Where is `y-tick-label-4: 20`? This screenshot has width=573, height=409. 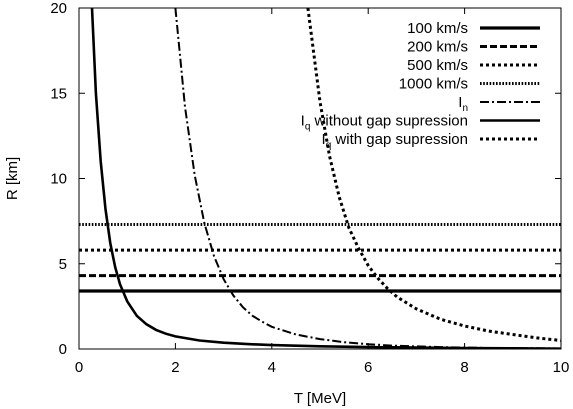 y-tick-label-4: 20 is located at coordinates (58, 8).